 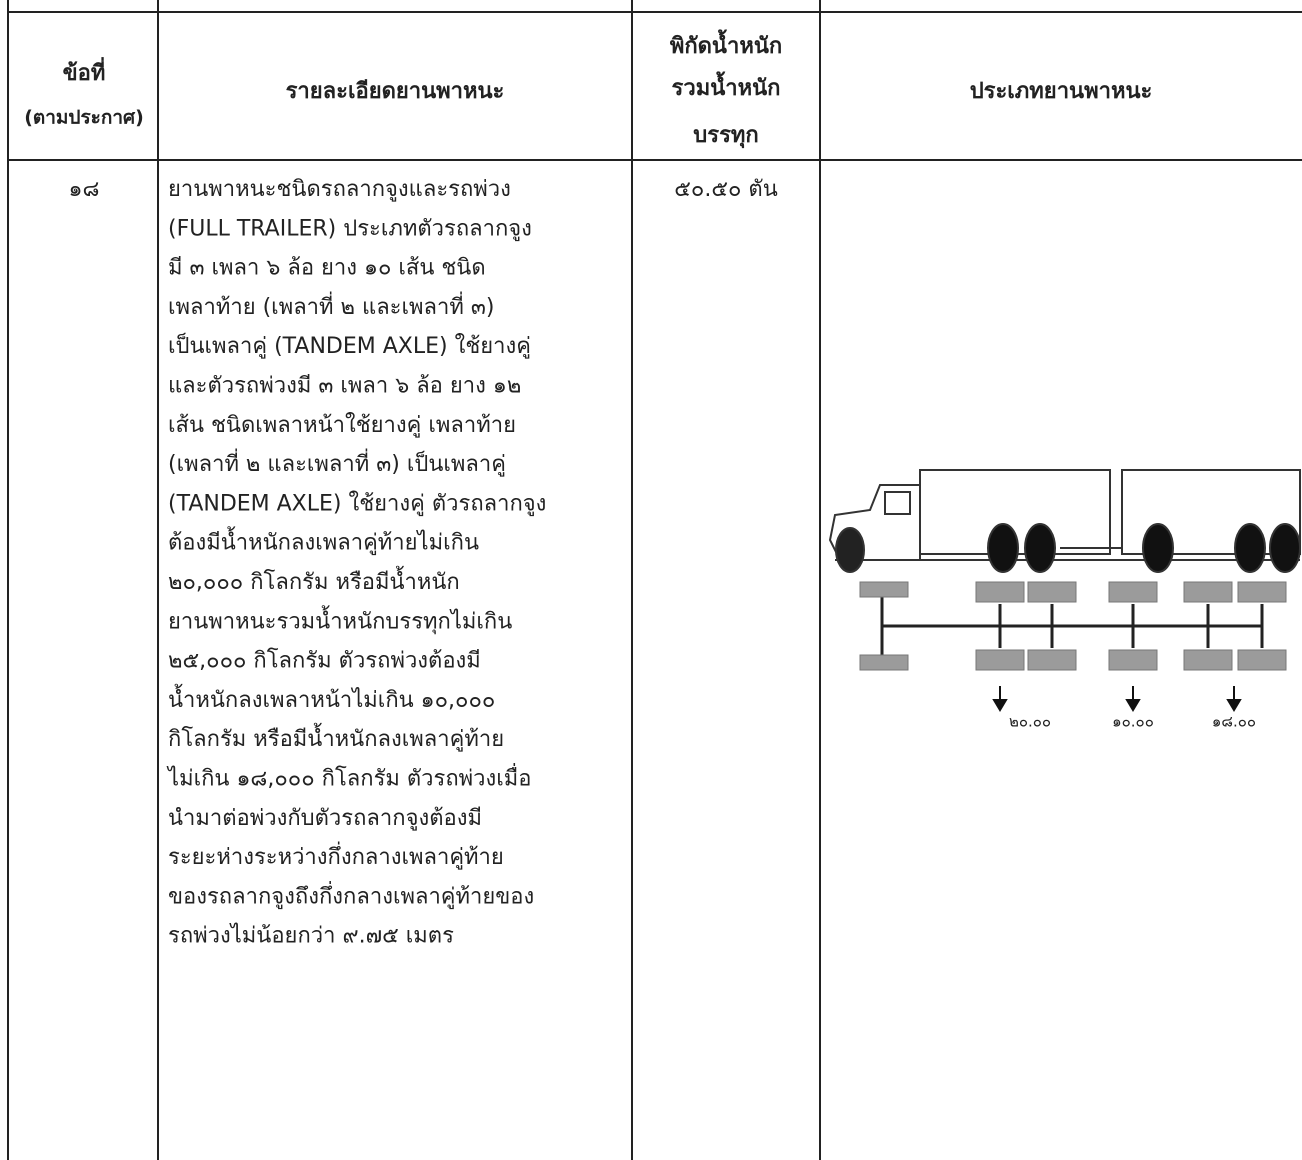 I want to click on header-weight: บรรทุก, so click(x=725, y=136).